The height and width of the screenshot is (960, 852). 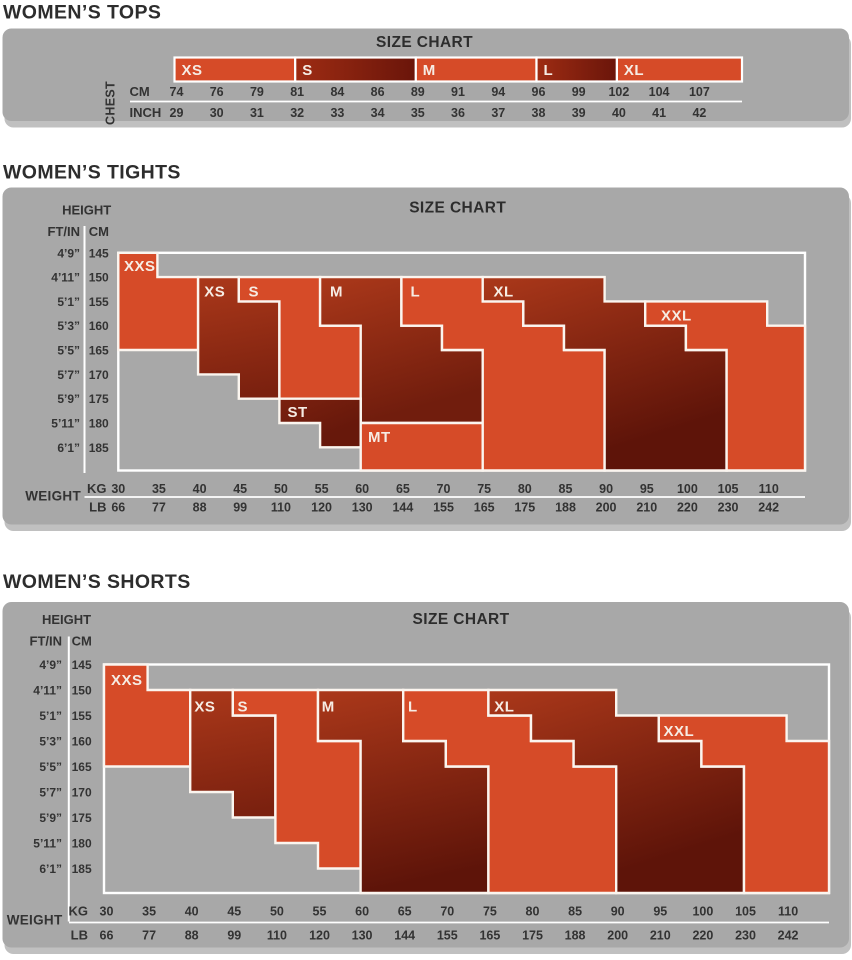 What do you see at coordinates (177, 113) in the screenshot?
I see `svg-text: 29` at bounding box center [177, 113].